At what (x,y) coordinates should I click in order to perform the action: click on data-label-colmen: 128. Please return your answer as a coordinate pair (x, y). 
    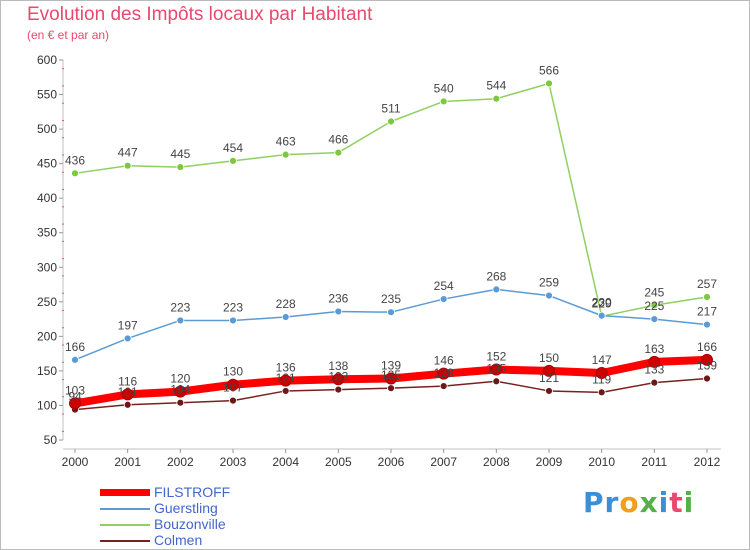
    Looking at the image, I should click on (444, 373).